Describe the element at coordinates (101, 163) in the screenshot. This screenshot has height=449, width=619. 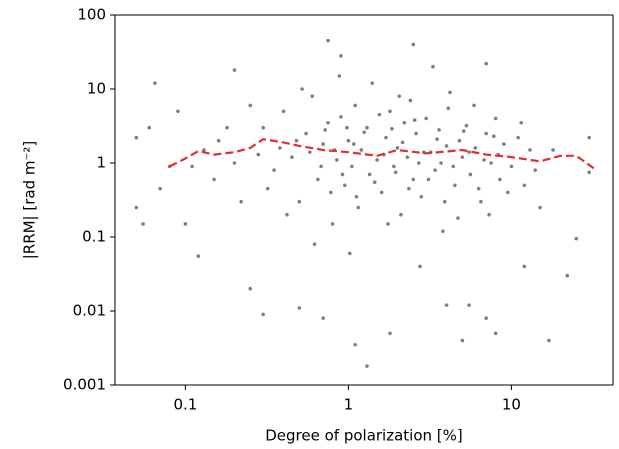
I see `y-tick-label: 1` at that location.